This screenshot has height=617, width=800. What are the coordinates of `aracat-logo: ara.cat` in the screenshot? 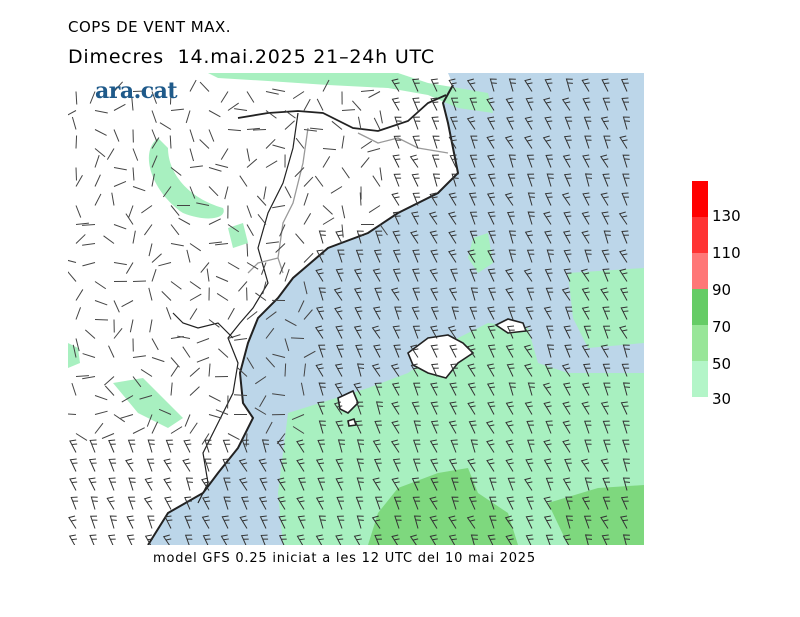 It's located at (136, 91).